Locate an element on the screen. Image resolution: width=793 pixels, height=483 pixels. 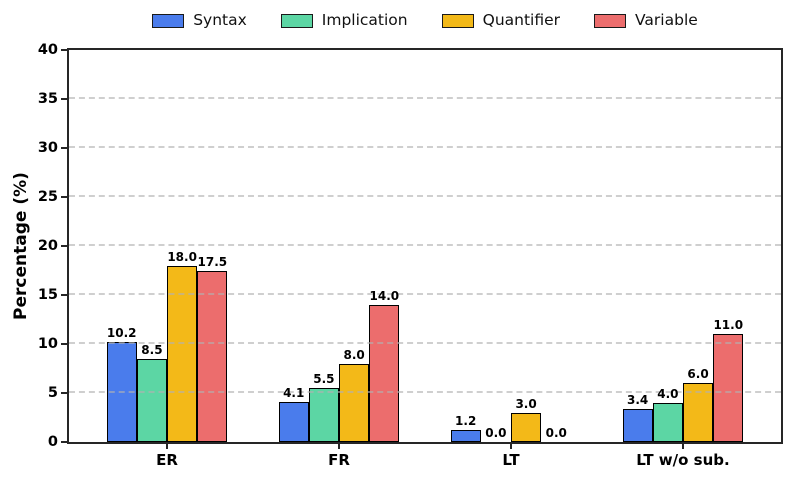
bar-value-label: 8.5 is located at coordinates (152, 349).